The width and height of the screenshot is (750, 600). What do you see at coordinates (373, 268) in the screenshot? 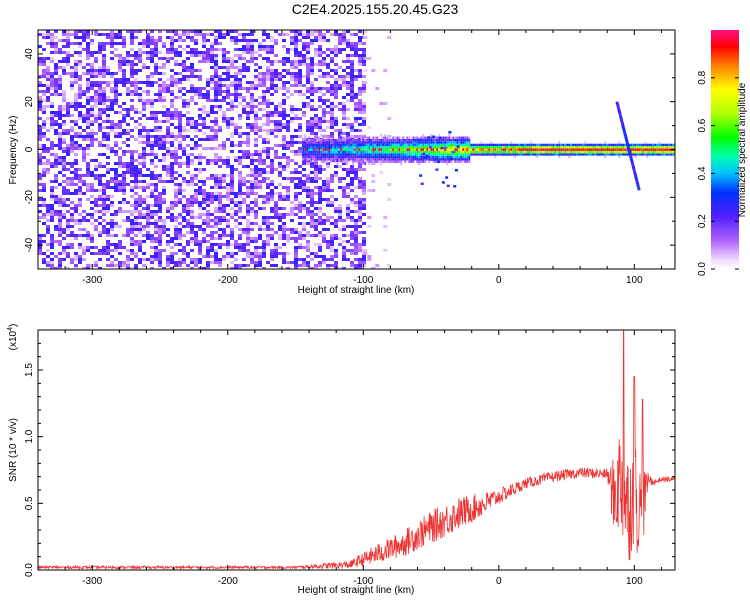
I see `fringe-cell` at bounding box center [373, 268].